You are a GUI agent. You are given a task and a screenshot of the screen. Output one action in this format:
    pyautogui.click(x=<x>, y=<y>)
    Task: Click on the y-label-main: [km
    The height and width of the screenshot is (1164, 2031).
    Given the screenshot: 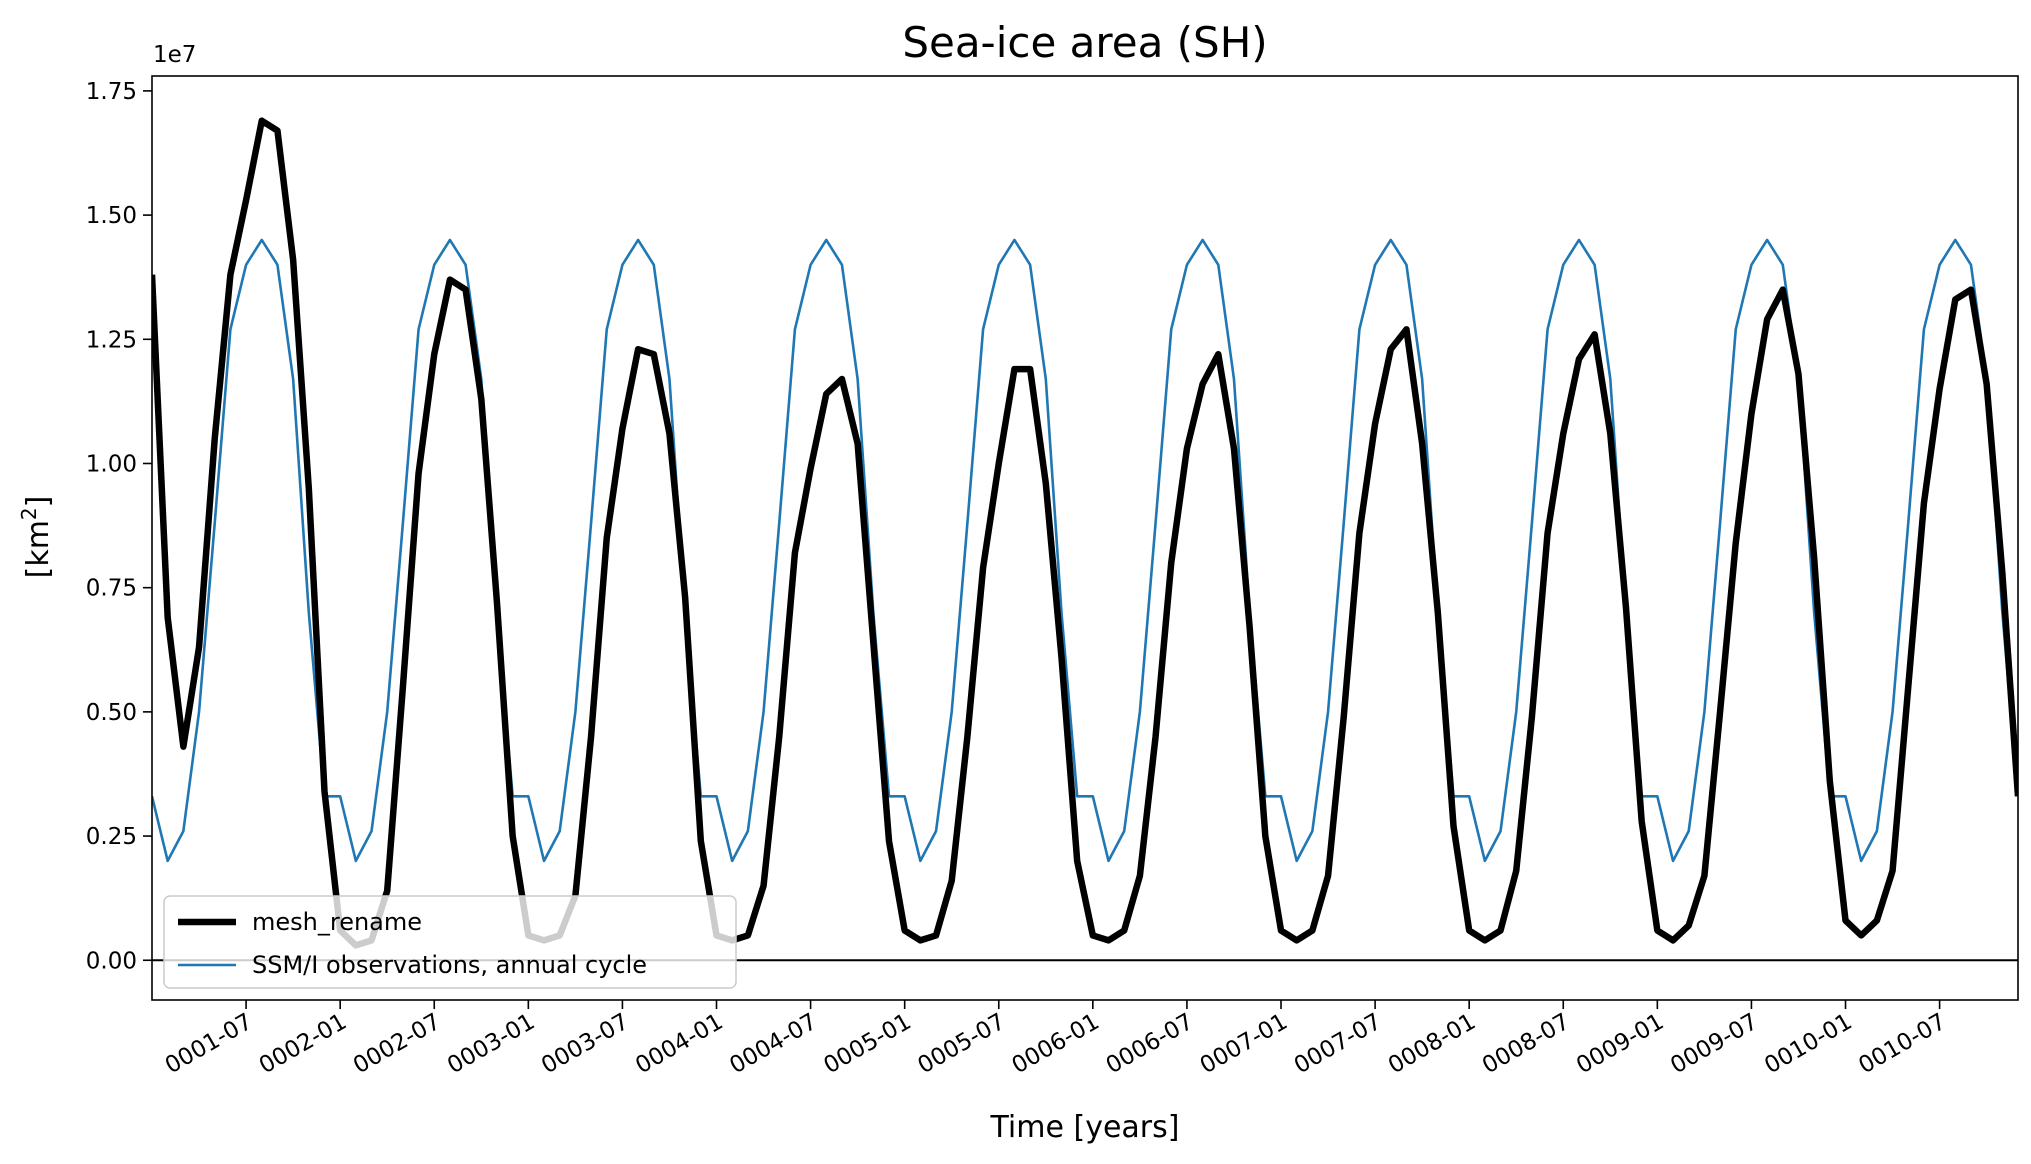 What is the action you would take?
    pyautogui.click(x=38, y=549)
    